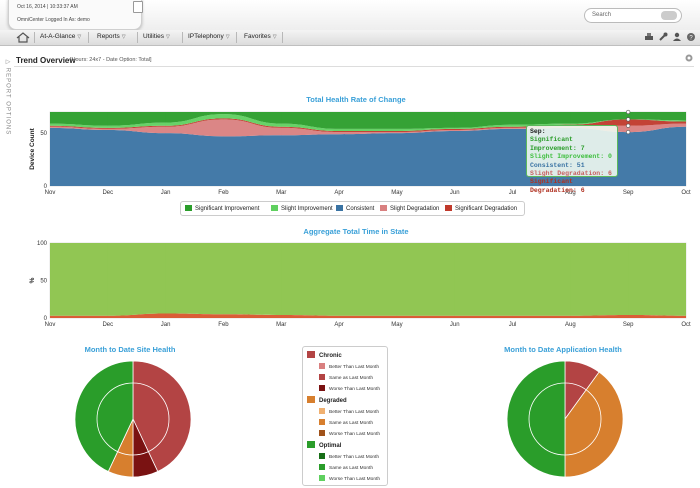  Describe the element at coordinates (32, 148) in the screenshot. I see `y-axis-label: Device Count` at that location.